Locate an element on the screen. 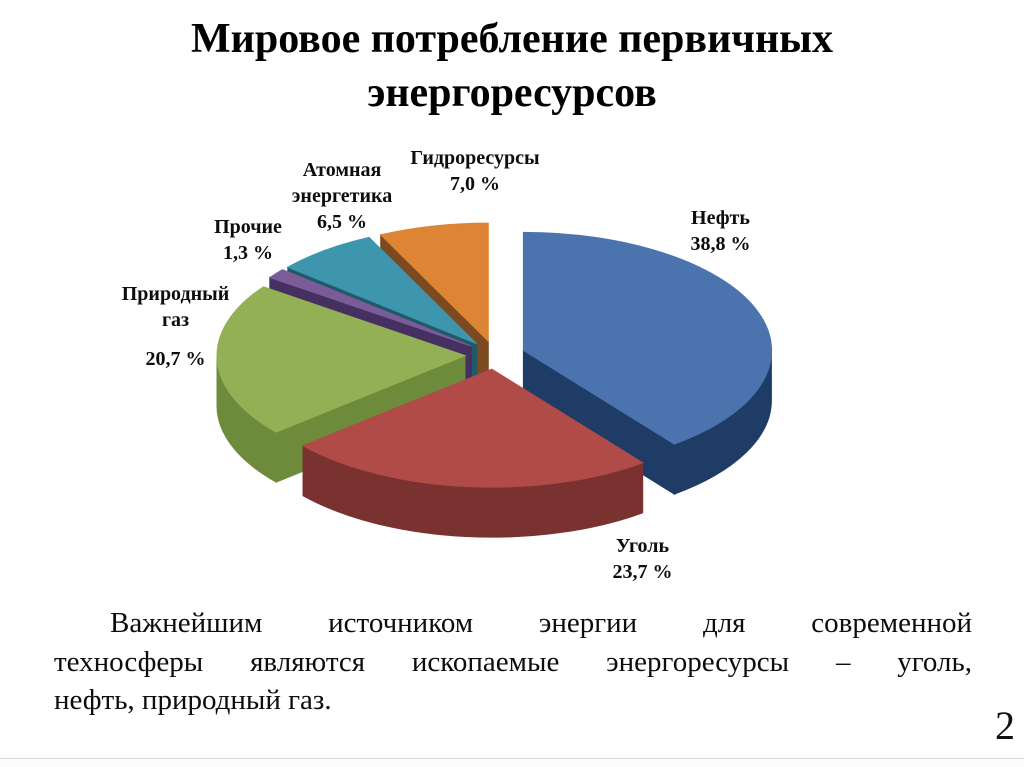 The height and width of the screenshot is (767, 1024). slice-name-oil: Нефть is located at coordinates (720, 218).